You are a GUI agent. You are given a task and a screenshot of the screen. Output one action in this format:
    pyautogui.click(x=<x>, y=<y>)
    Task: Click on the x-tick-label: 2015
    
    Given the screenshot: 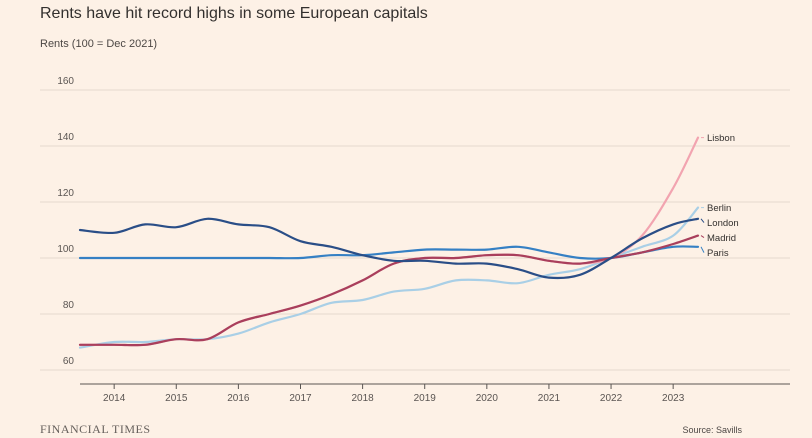 What is the action you would take?
    pyautogui.click(x=176, y=398)
    